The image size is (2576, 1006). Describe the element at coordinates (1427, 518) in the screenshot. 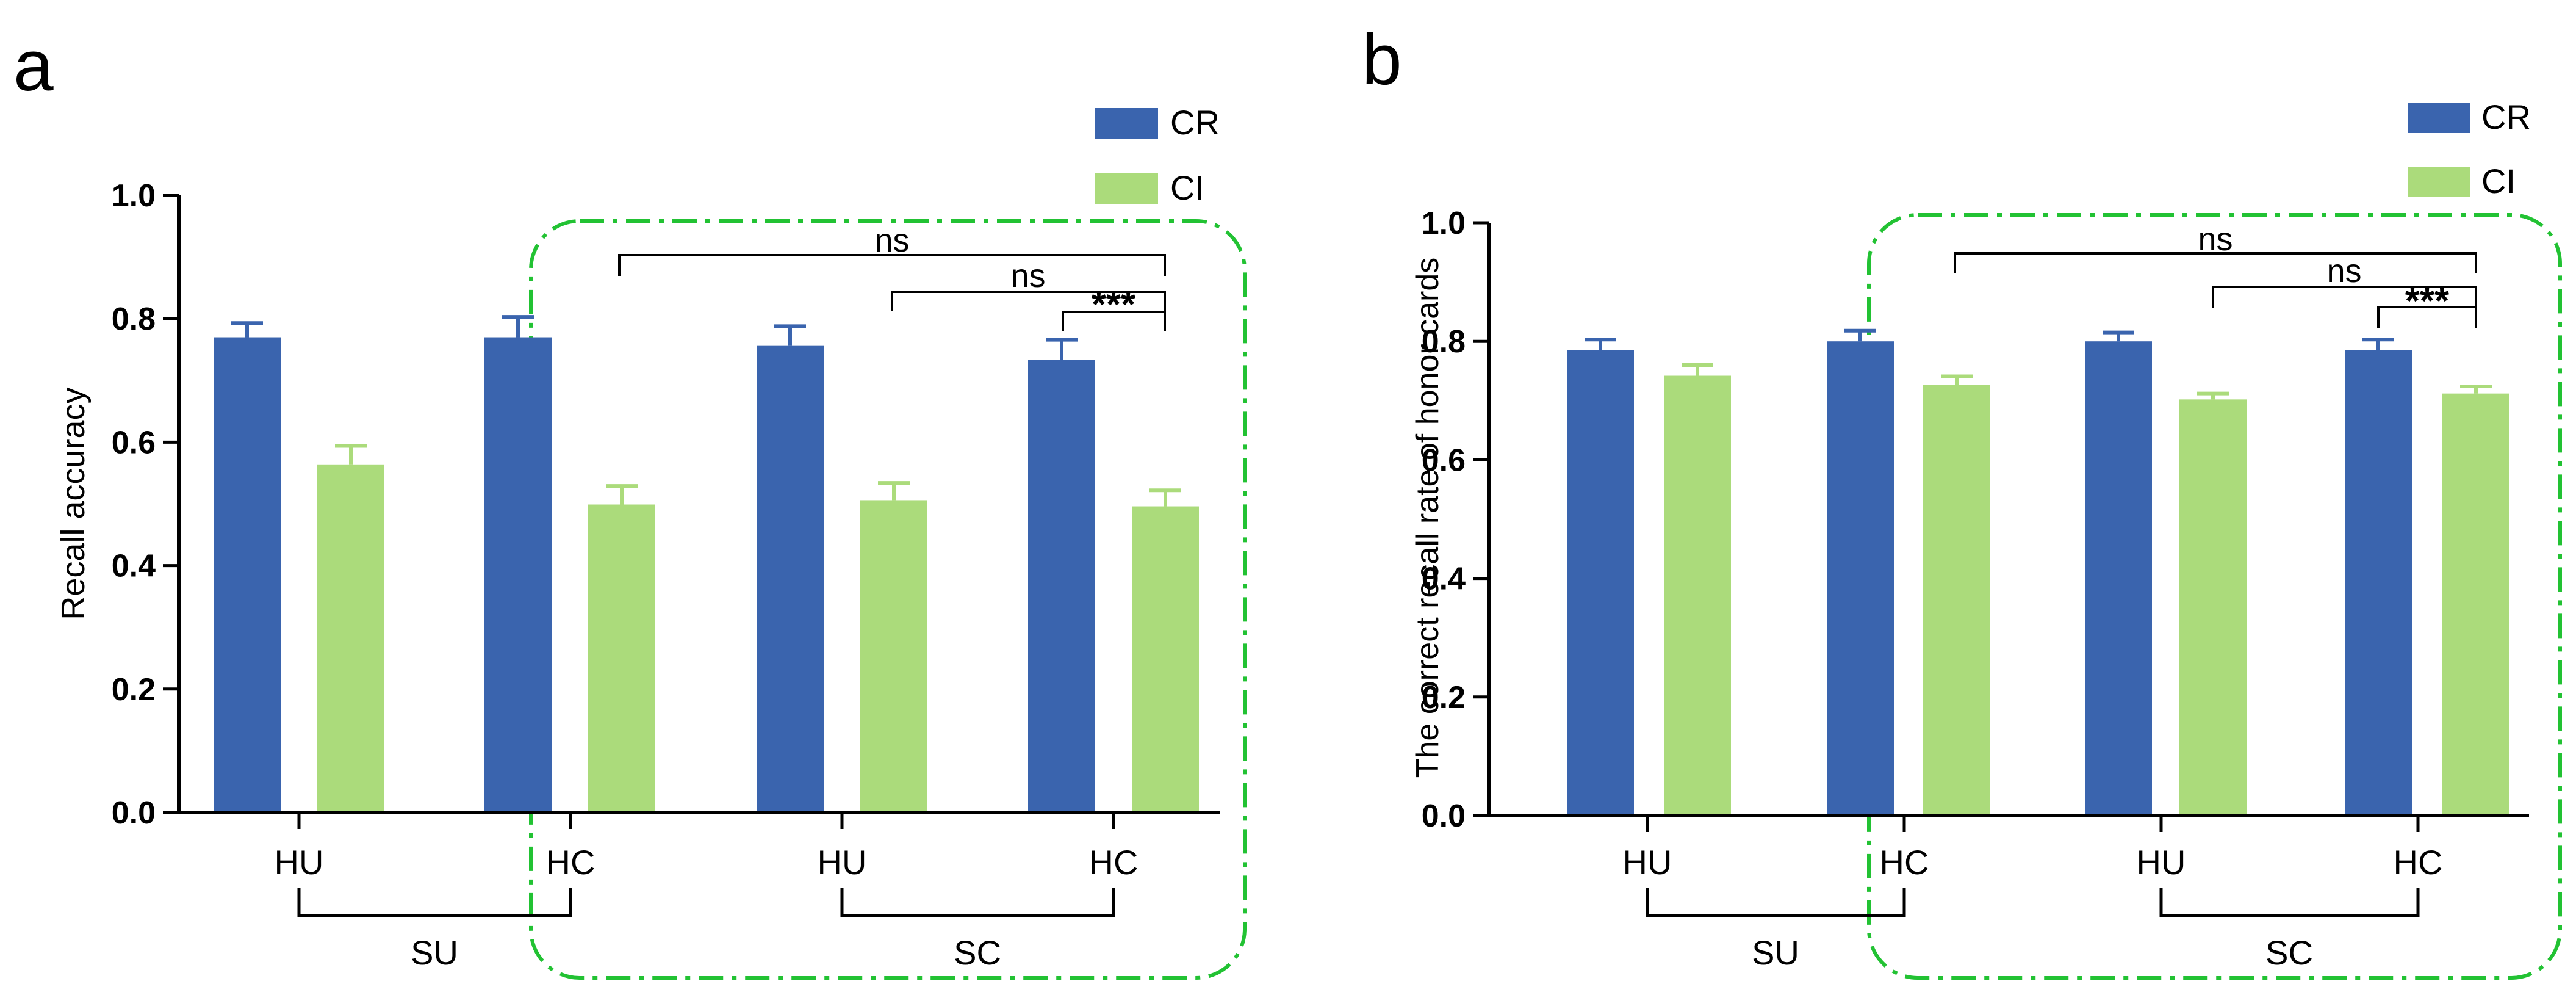

I see `y-axis-label: The correct recall rate of honor cards` at that location.